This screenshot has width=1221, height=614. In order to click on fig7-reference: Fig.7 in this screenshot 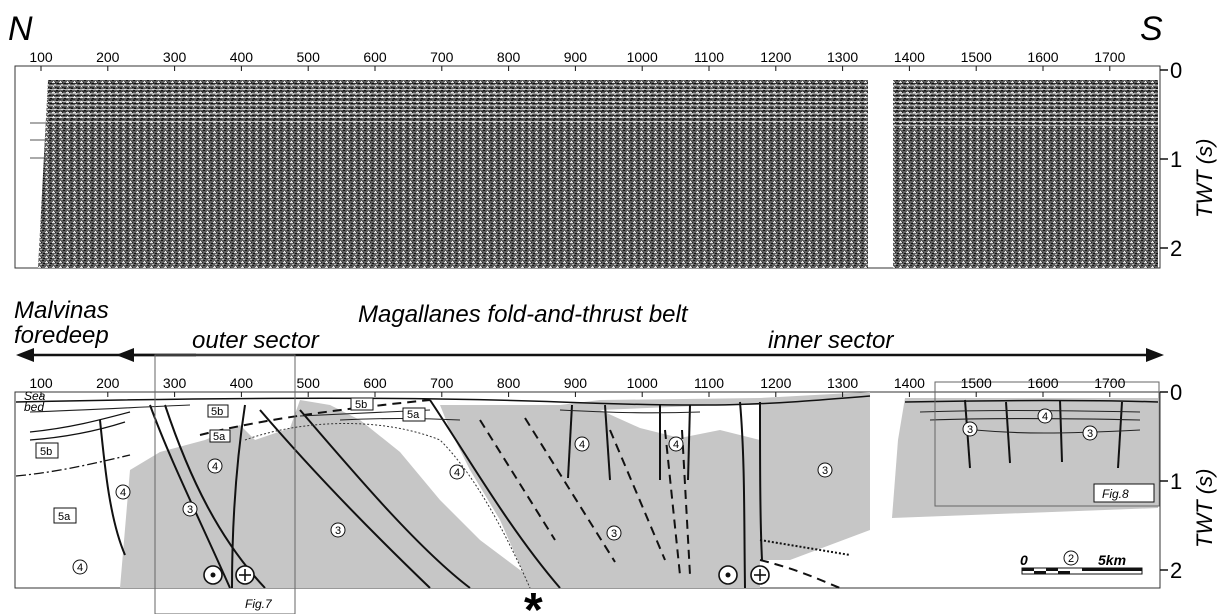, I will do `click(259, 604)`.